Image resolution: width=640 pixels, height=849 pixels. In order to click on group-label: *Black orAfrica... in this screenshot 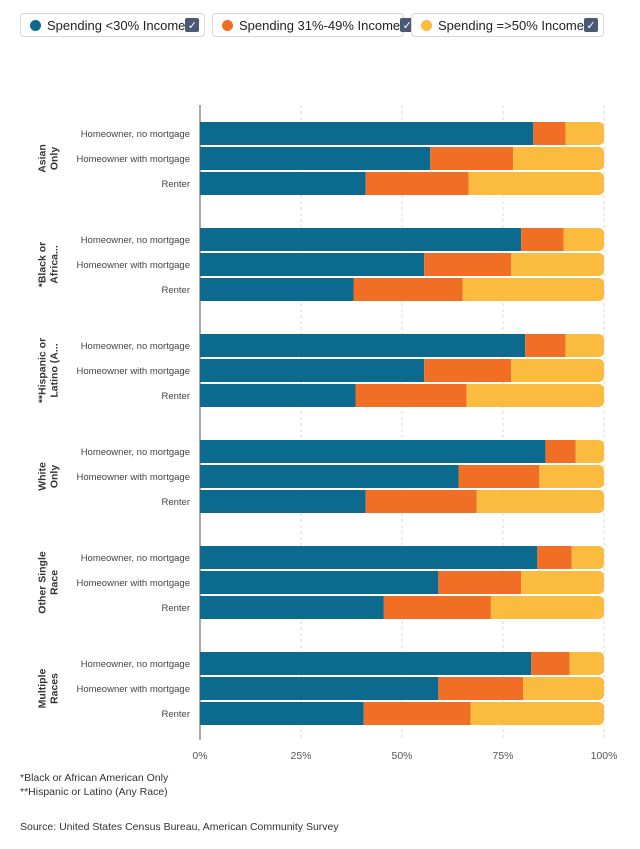, I will do `click(48, 265)`.